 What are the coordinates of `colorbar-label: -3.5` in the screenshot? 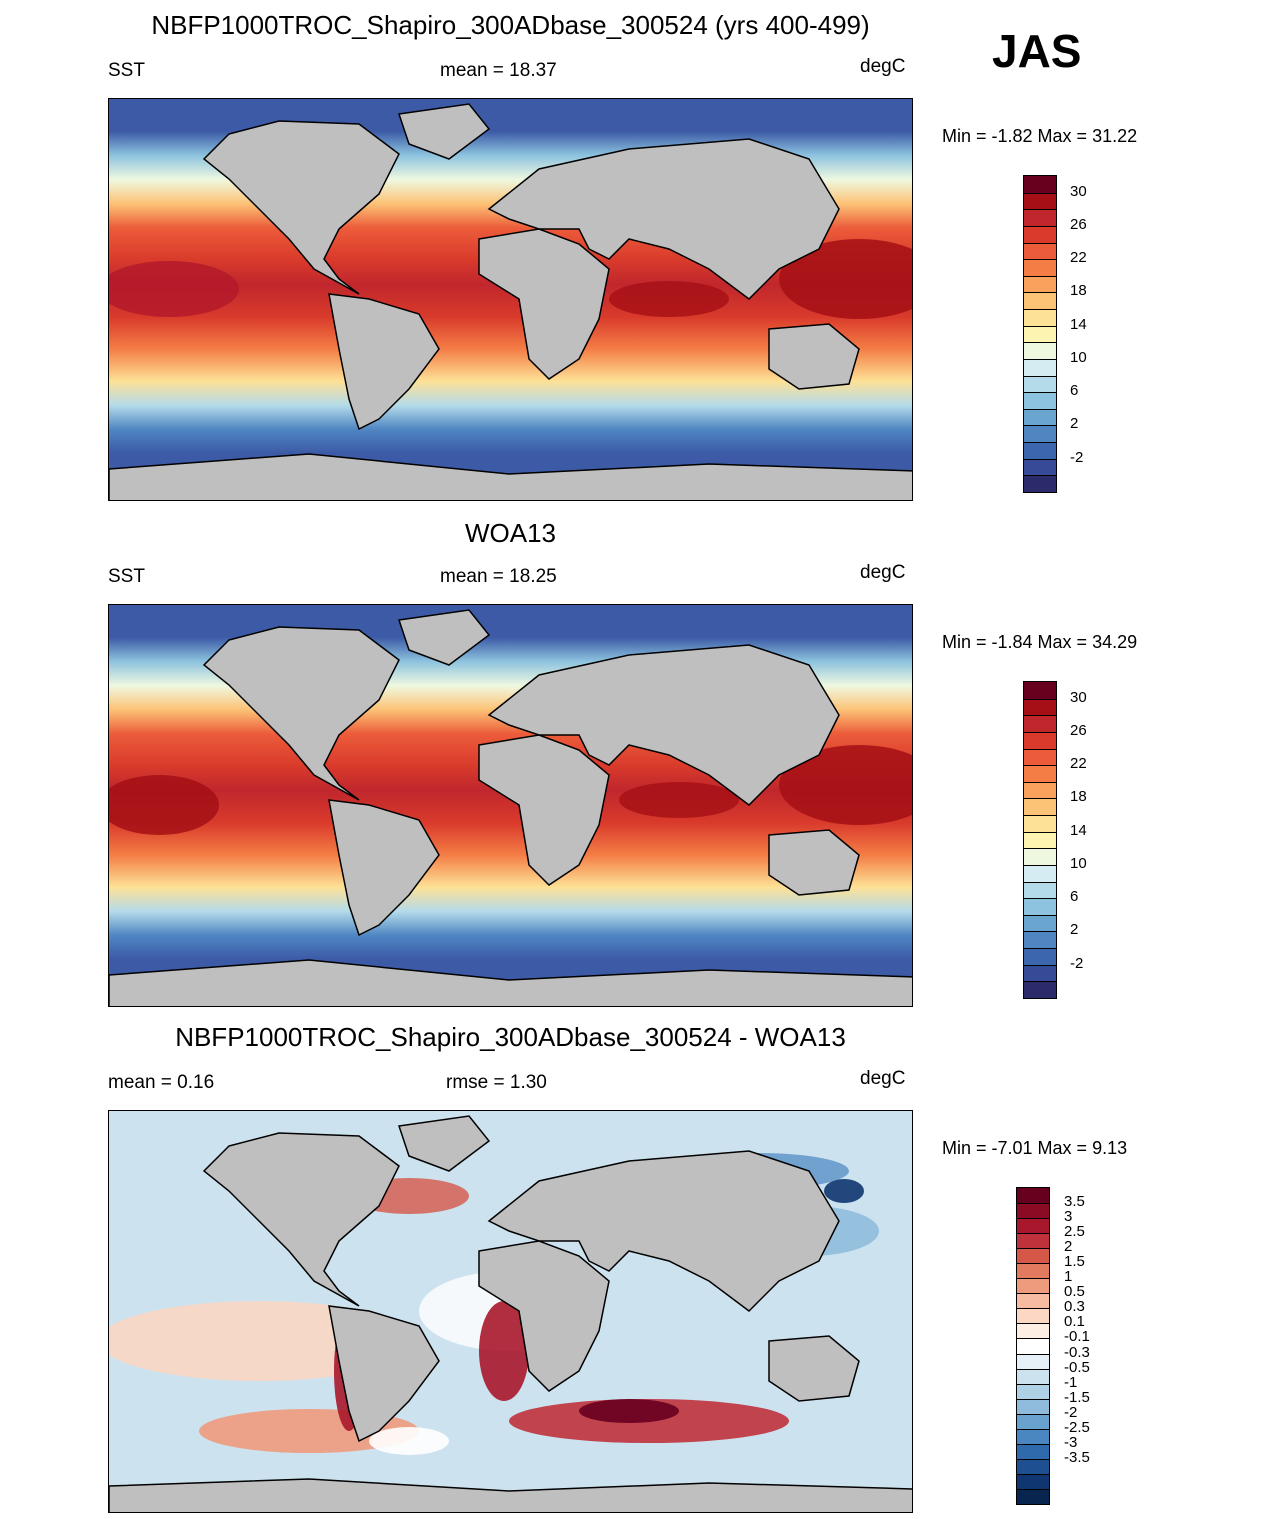 It's located at (1077, 1457).